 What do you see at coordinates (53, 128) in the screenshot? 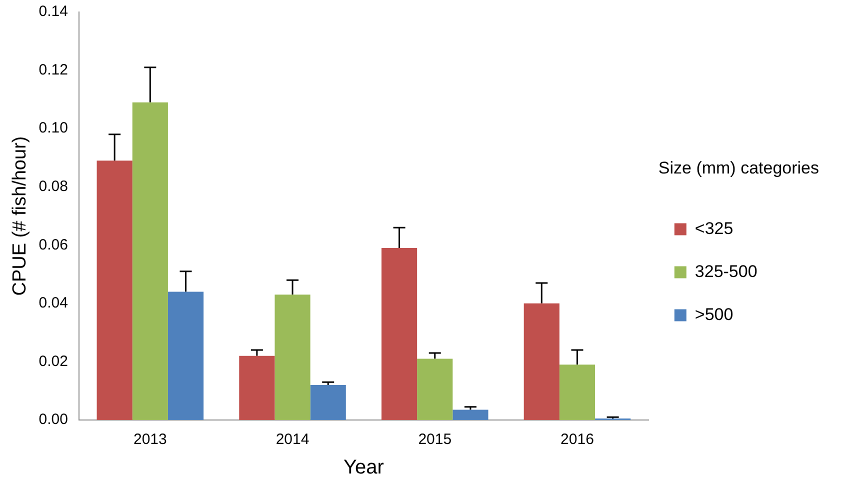
I see `y-tick-label: 0.10` at bounding box center [53, 128].